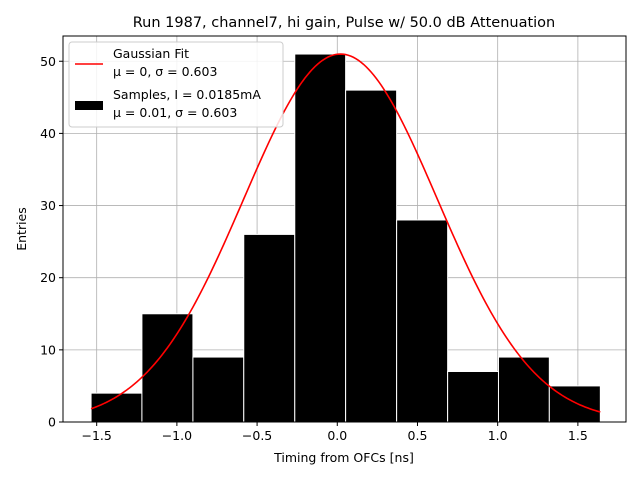 This screenshot has height=480, width=640. Describe the element at coordinates (48, 205) in the screenshot. I see `y-tick-label: 30` at that location.